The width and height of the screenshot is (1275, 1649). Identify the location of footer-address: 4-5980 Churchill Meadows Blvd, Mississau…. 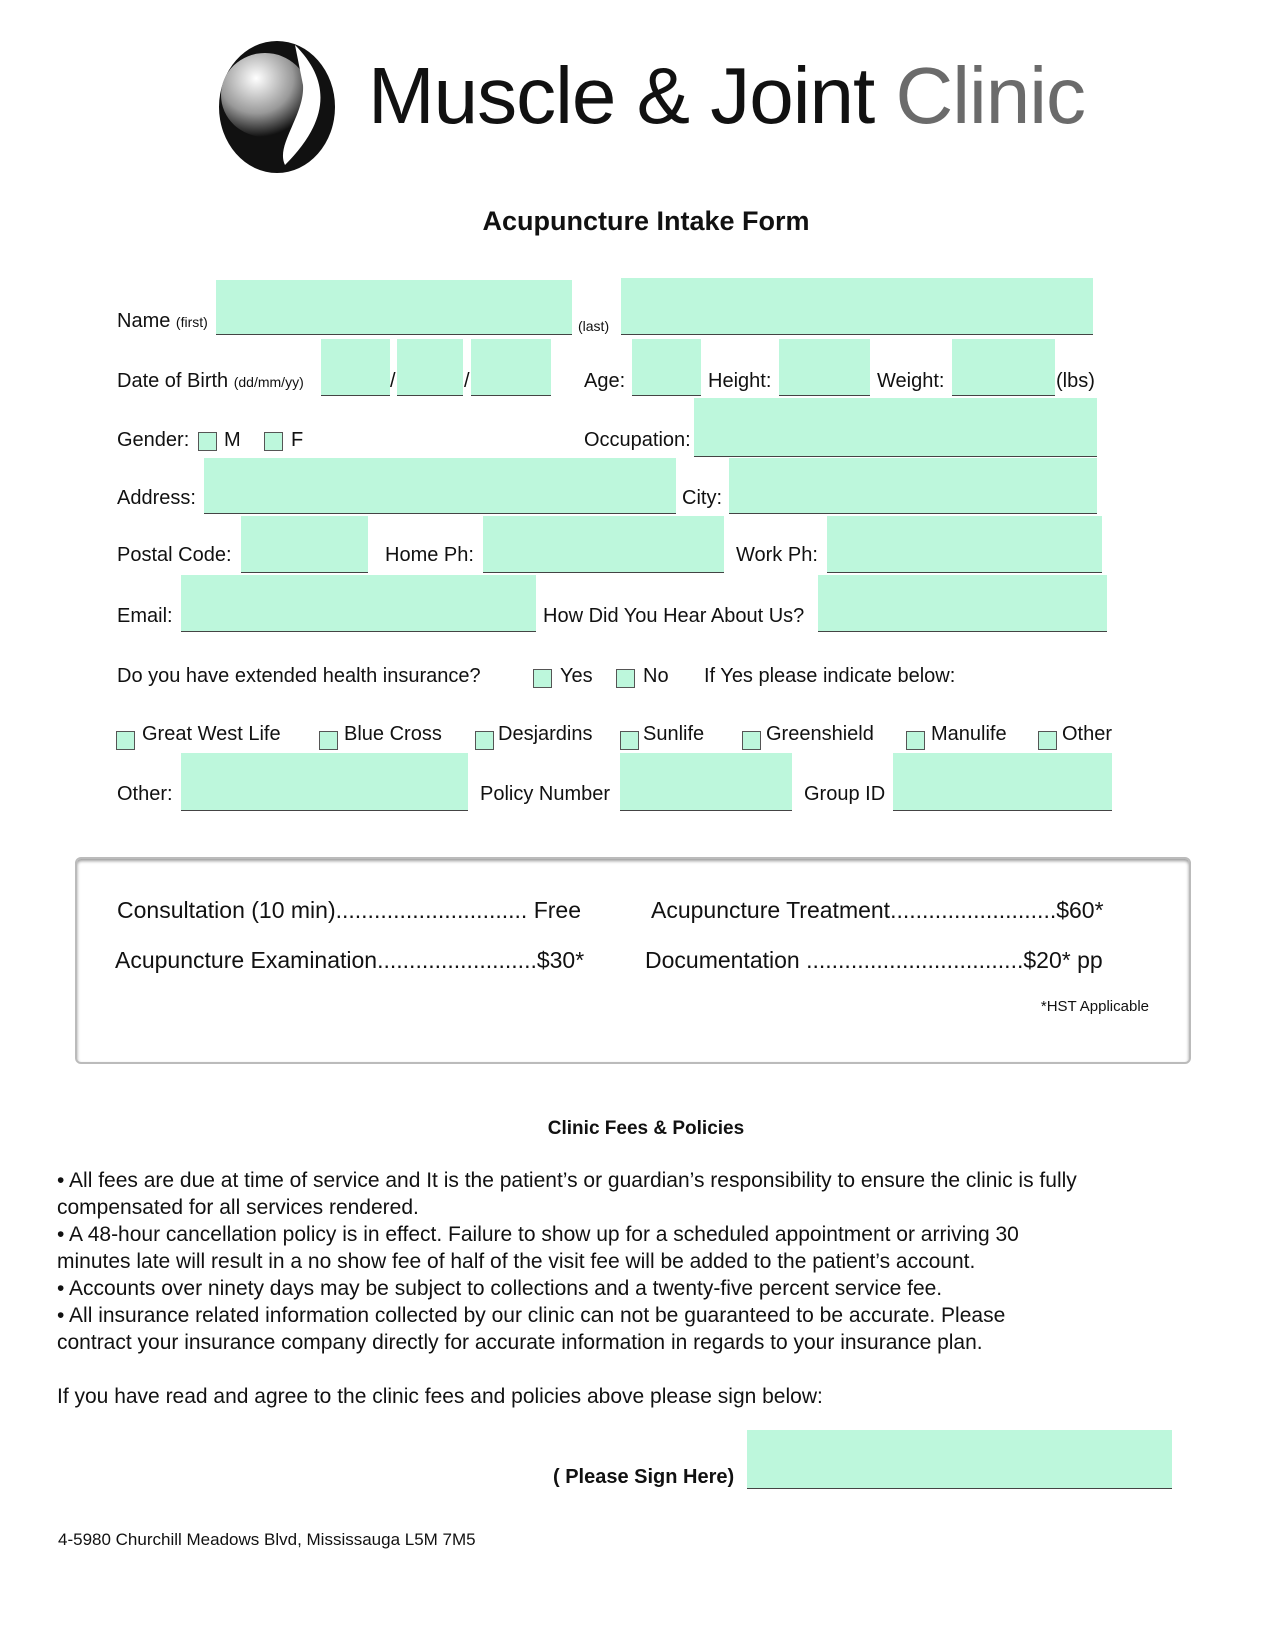
(267, 1539).